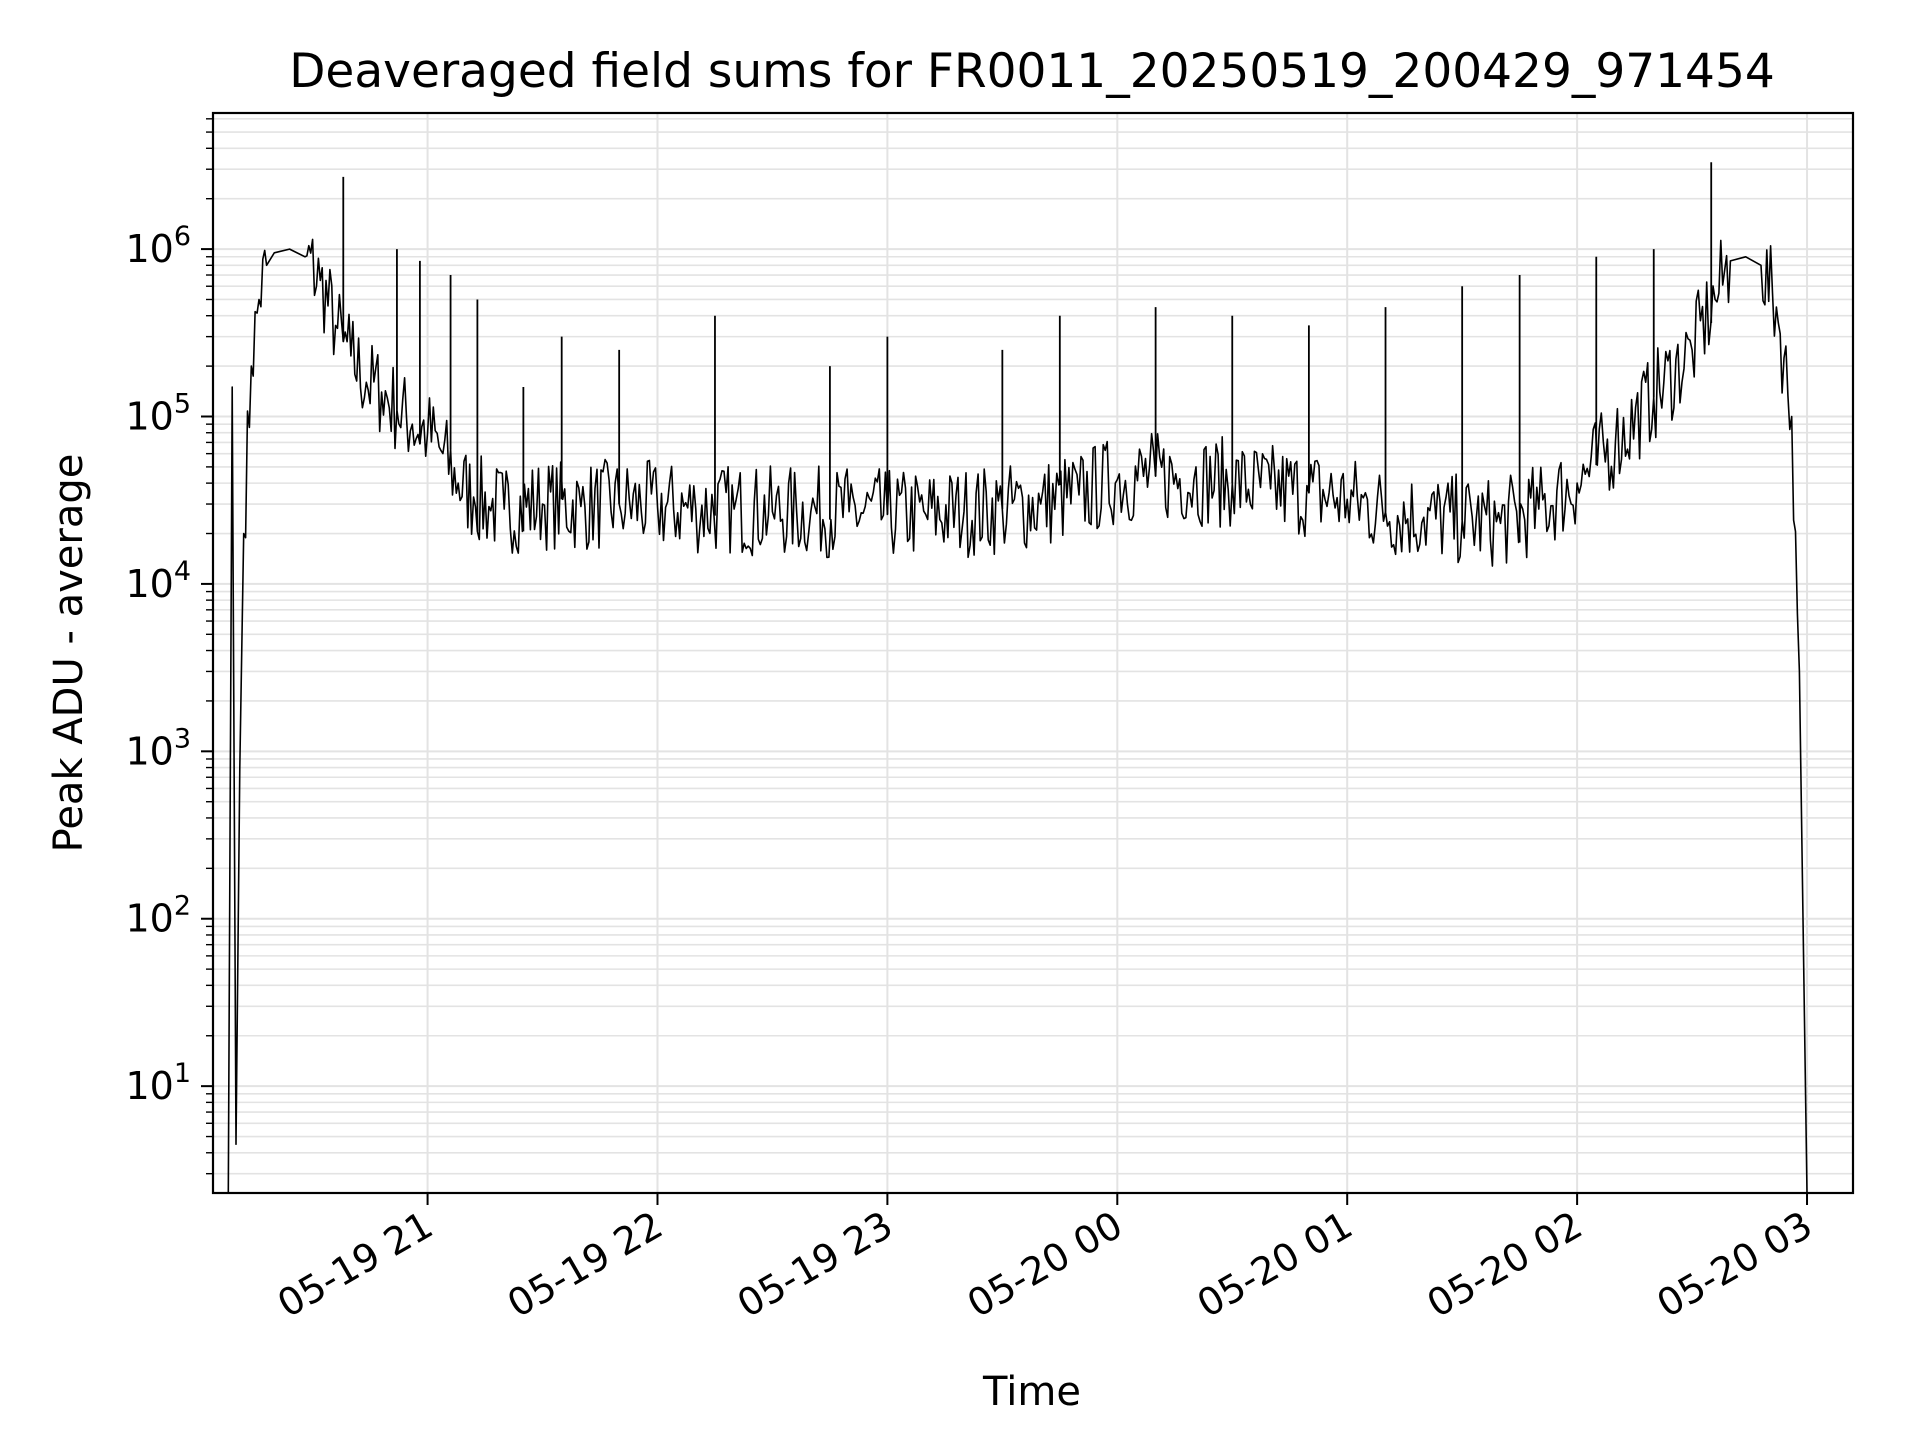 The width and height of the screenshot is (1920, 1445). I want to click on y-tick-exponent: 6, so click(182, 236).